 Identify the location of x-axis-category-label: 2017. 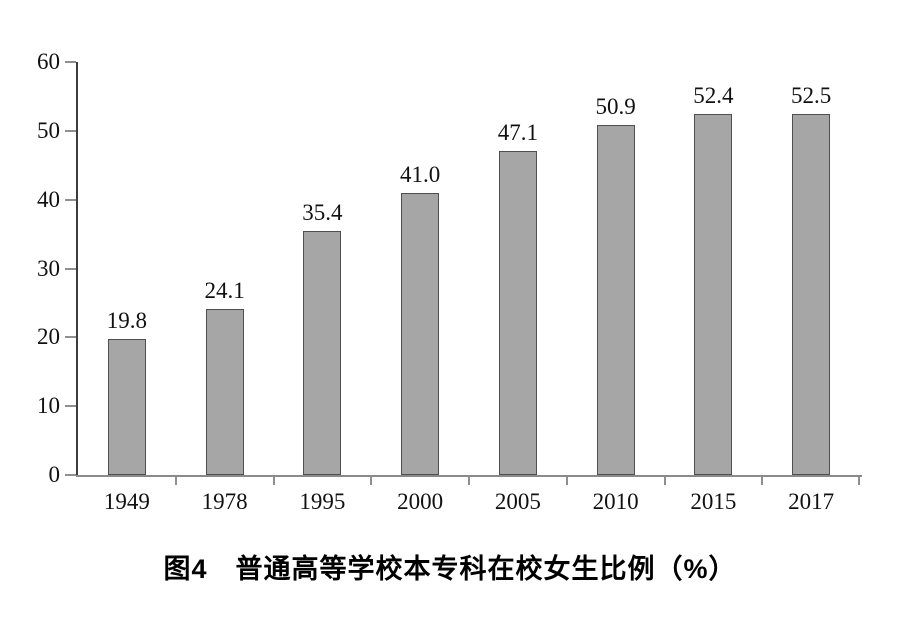
(811, 501).